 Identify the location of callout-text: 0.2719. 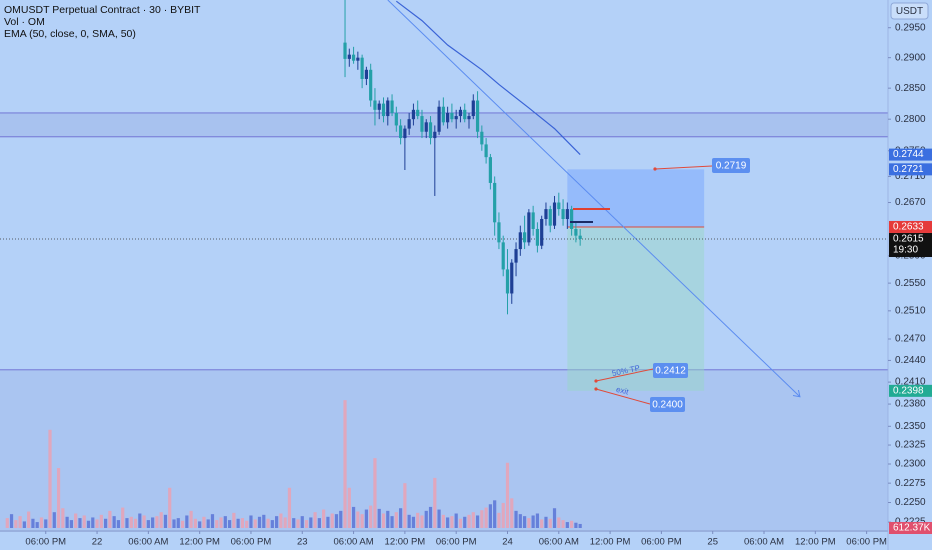
(731, 166).